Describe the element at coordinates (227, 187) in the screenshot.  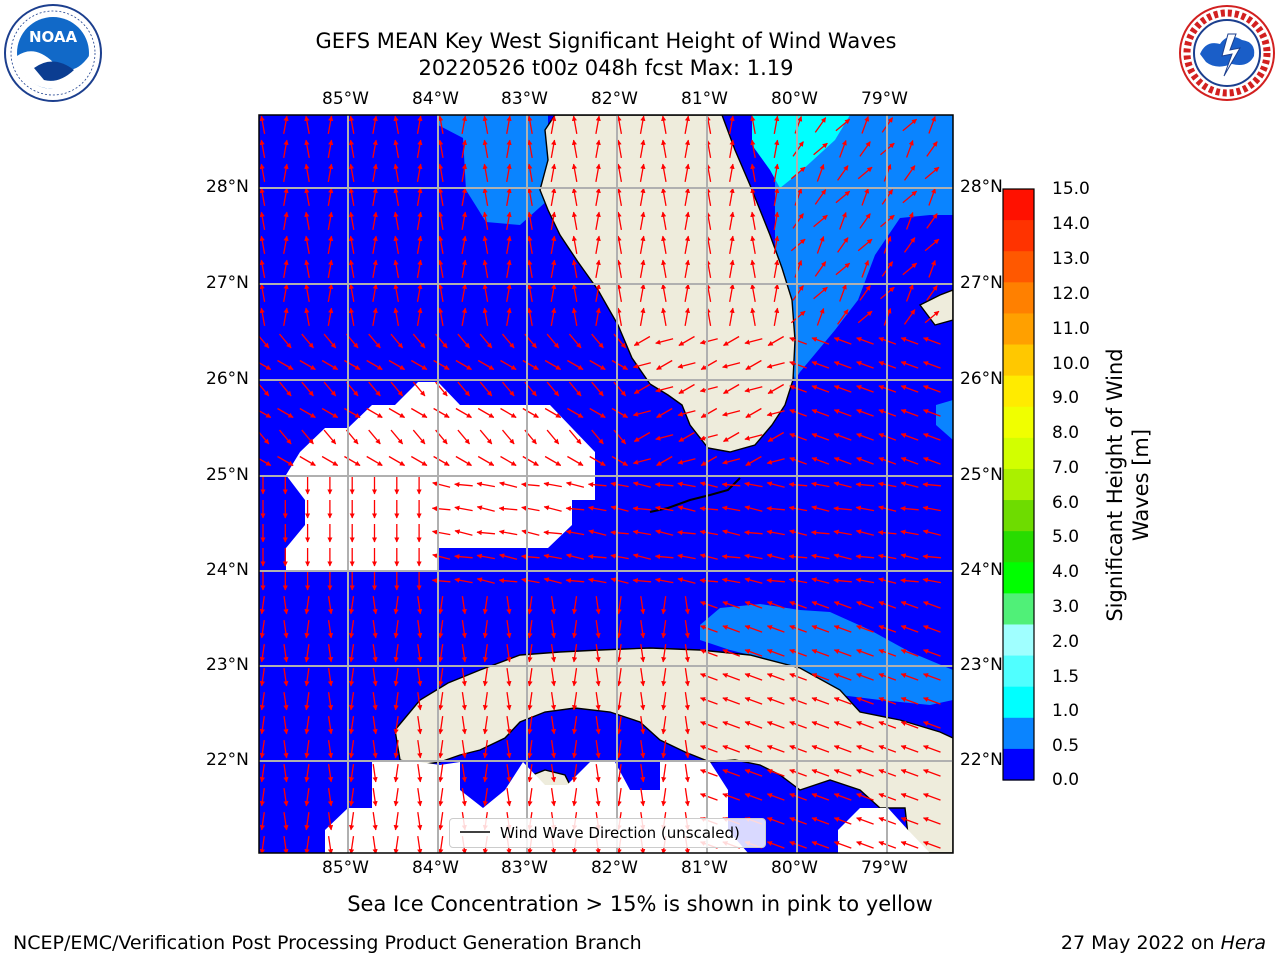
I see `lat-label-left: 28°N` at that location.